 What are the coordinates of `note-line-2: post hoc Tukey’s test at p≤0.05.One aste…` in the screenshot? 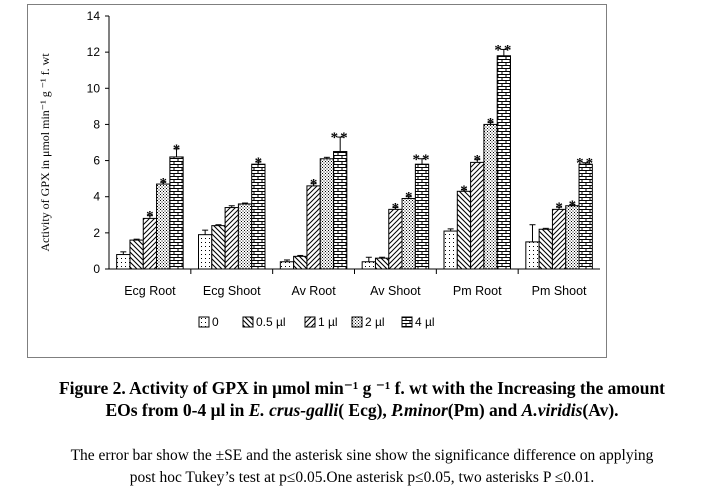 It's located at (362, 477).